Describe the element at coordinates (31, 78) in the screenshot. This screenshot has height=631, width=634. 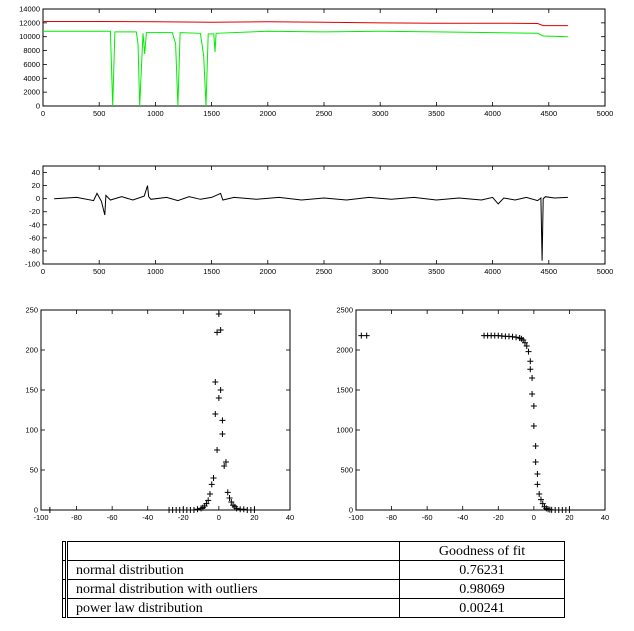
I see `y-tick-label: 4000` at that location.